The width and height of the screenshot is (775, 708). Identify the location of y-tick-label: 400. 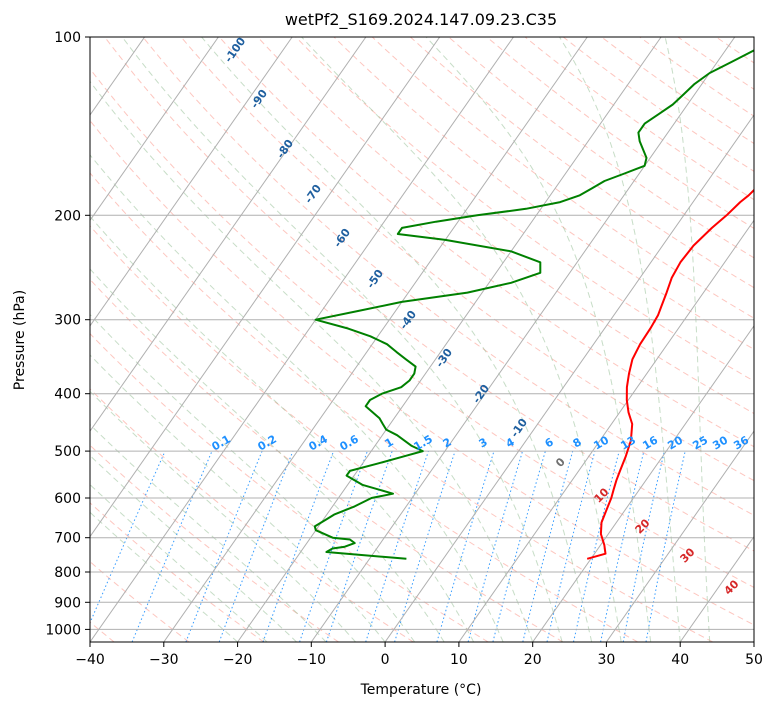
(67, 395).